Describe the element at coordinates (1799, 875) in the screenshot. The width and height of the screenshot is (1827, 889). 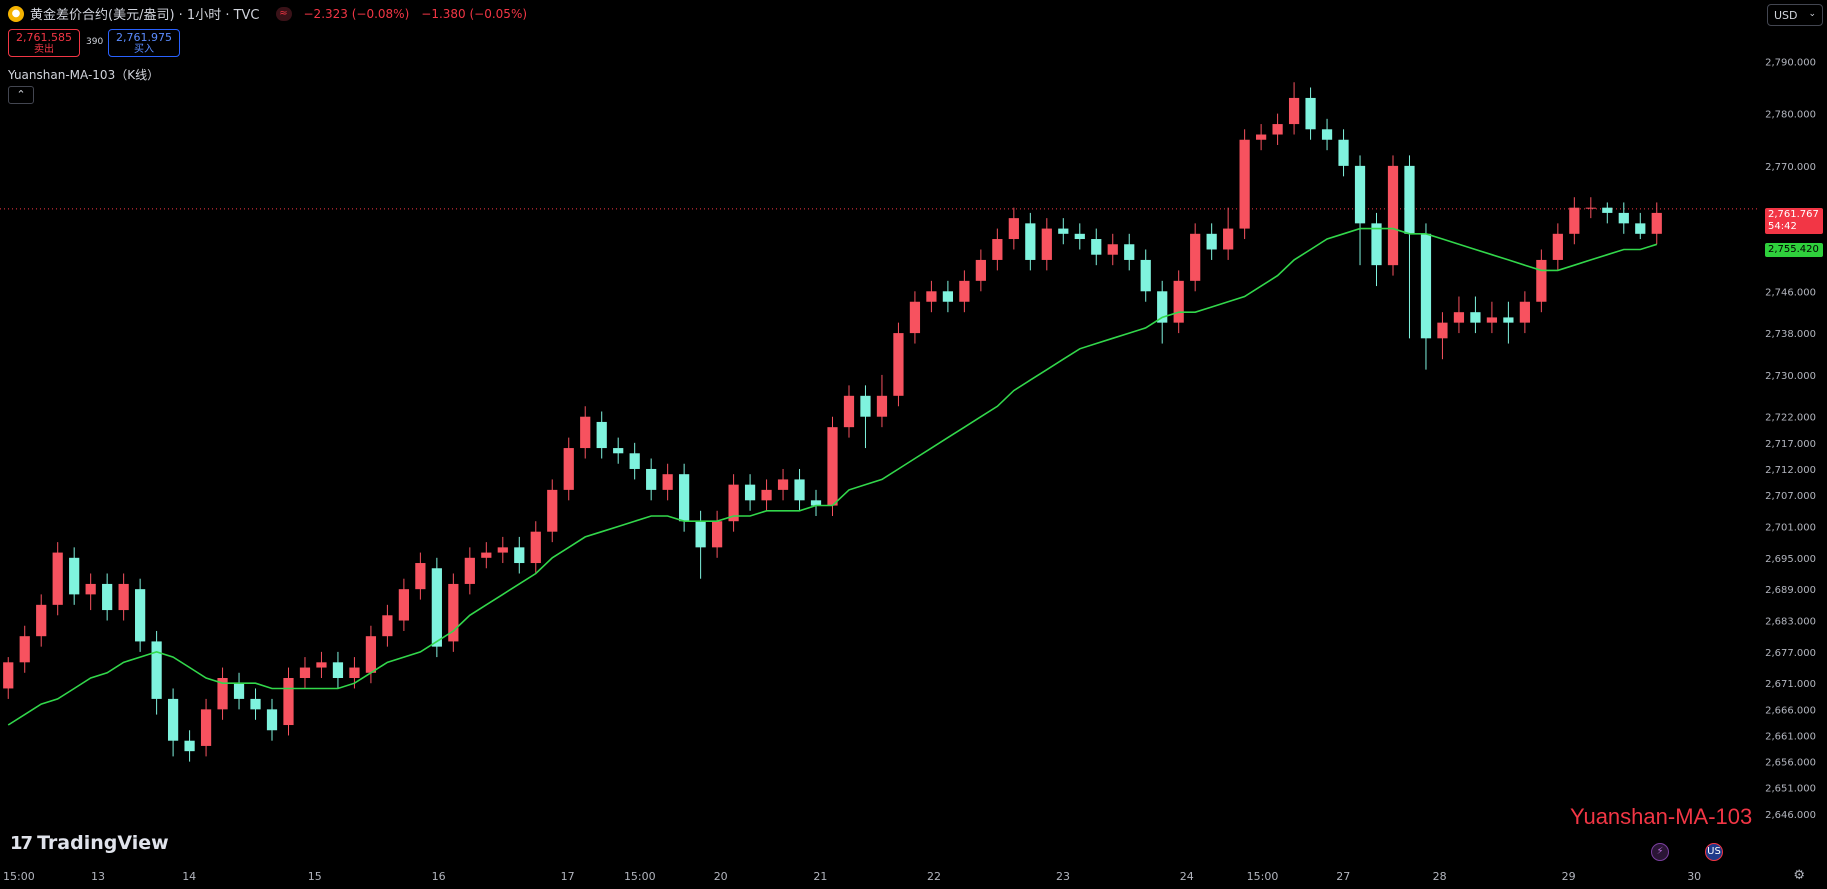
I see `gear-icon: ⚙` at that location.